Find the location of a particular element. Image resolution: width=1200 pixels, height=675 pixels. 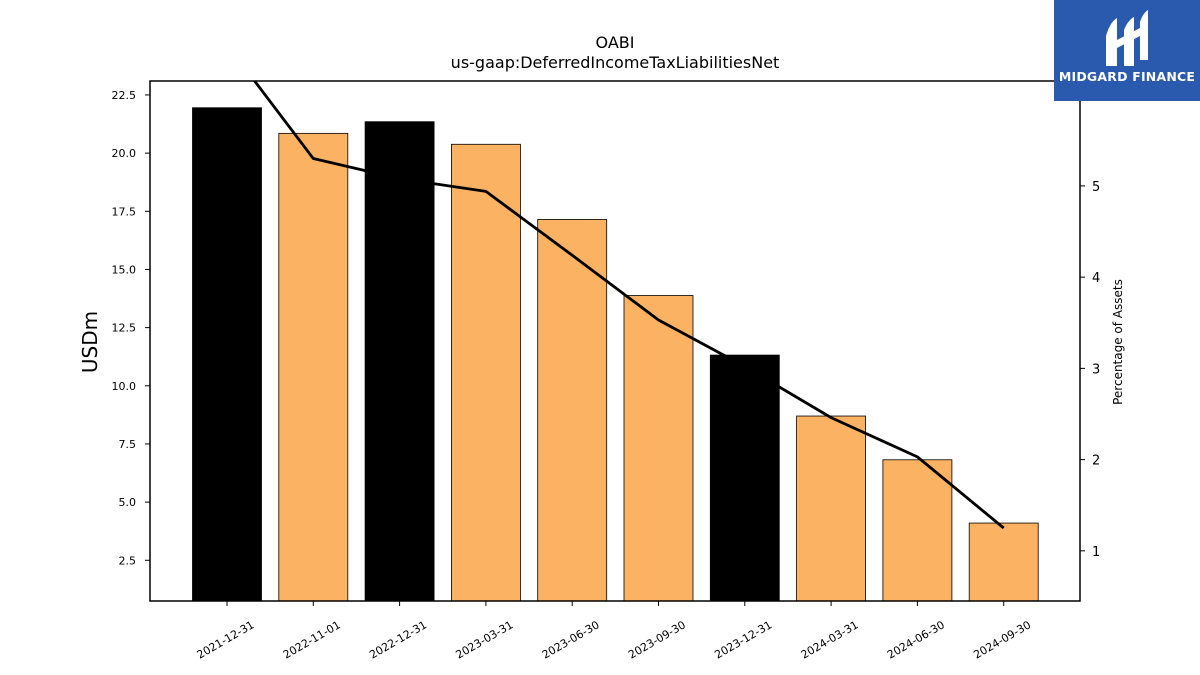

y-tick-label: 20.0 is located at coordinates (124, 153).